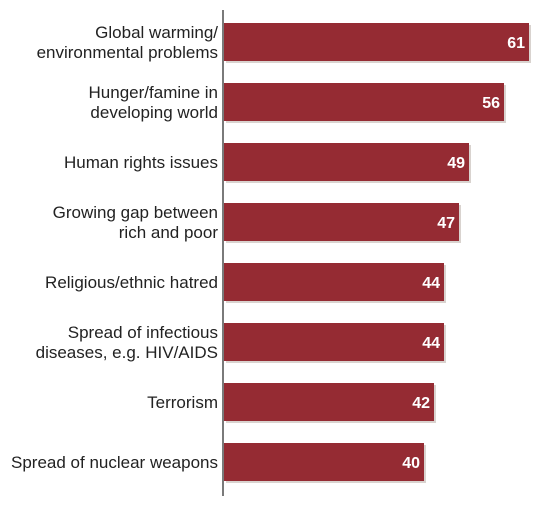 The height and width of the screenshot is (506, 559). Describe the element at coordinates (516, 43) in the screenshot. I see `data-label: 61` at that location.